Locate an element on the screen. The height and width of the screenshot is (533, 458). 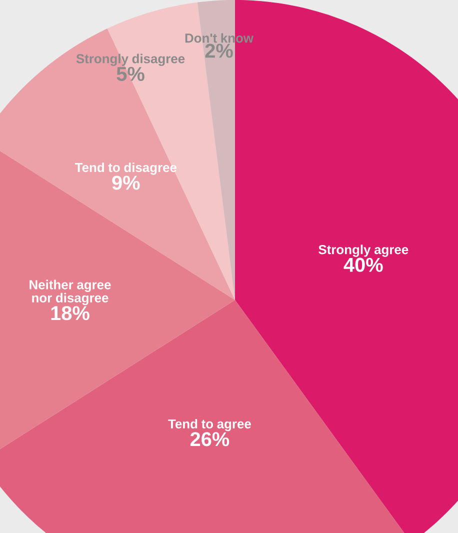
data-label: 26% is located at coordinates (210, 439).